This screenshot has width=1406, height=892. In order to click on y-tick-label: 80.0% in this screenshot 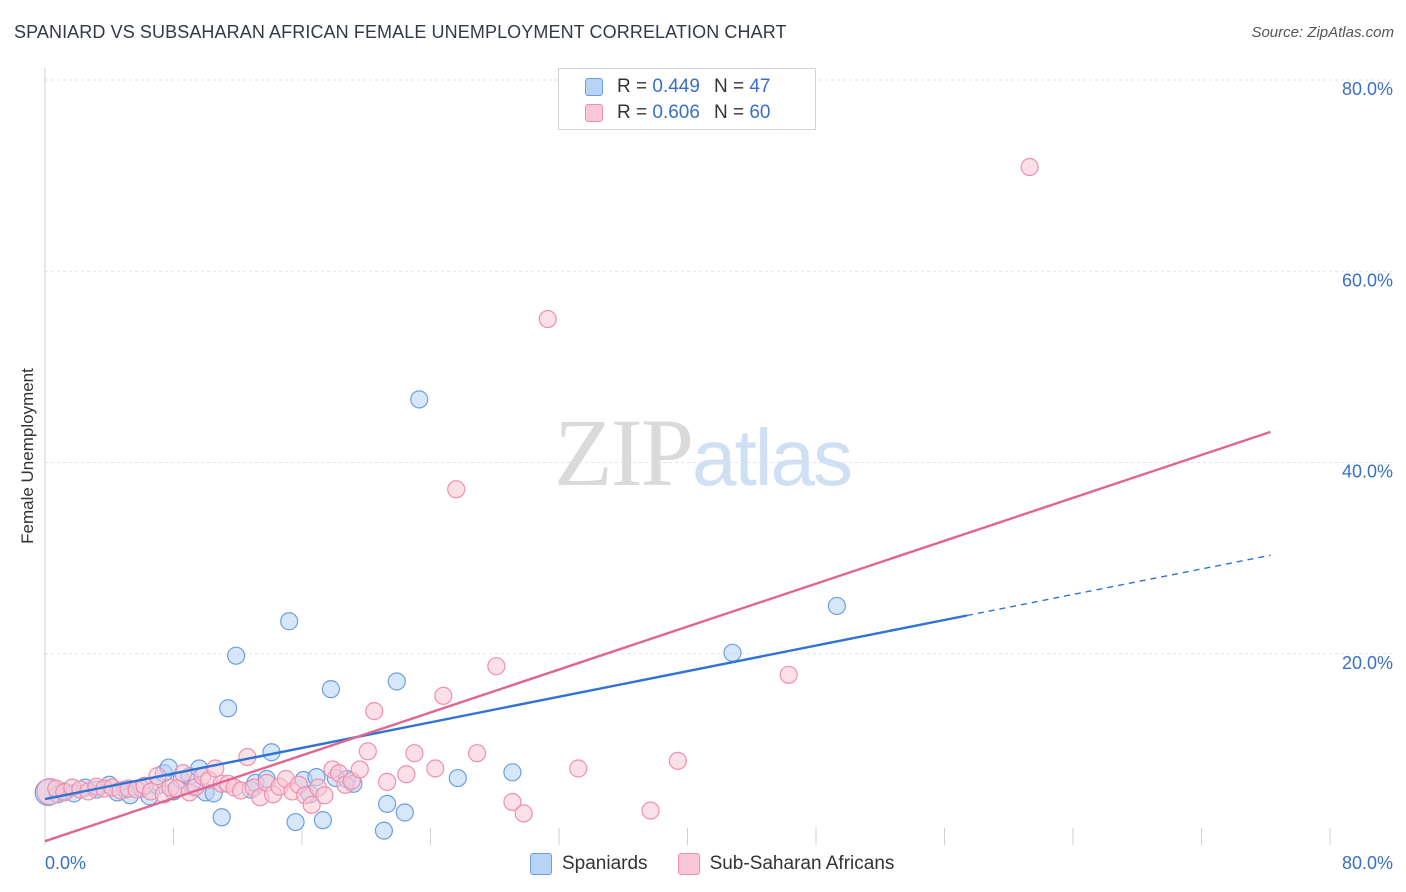, I will do `click(1367, 89)`.